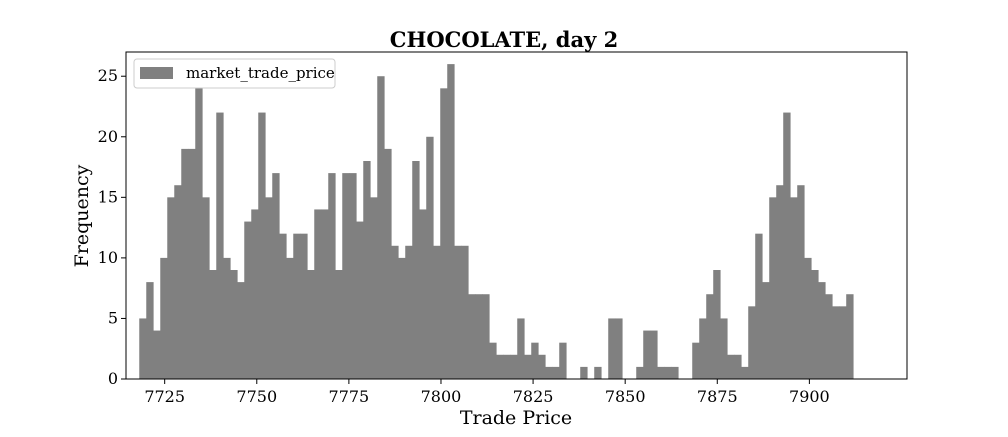 This screenshot has height=437, width=1008. Describe the element at coordinates (533, 396) in the screenshot. I see `x-tick-label: 7825` at that location.